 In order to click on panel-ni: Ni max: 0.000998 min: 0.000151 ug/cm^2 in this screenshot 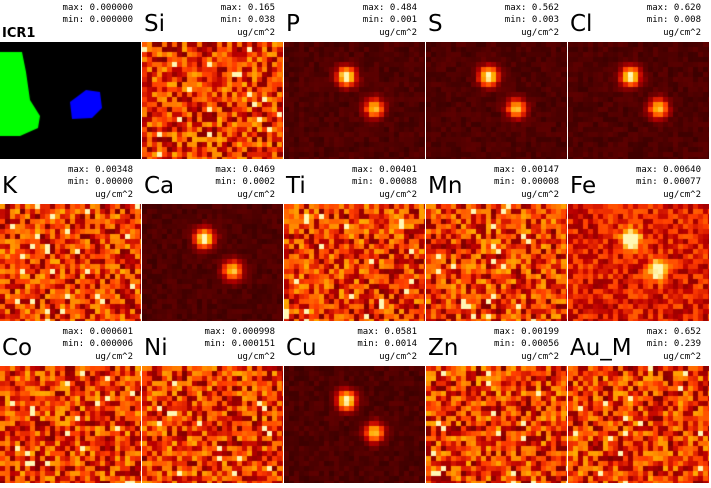, I will do `click(212, 404)`.